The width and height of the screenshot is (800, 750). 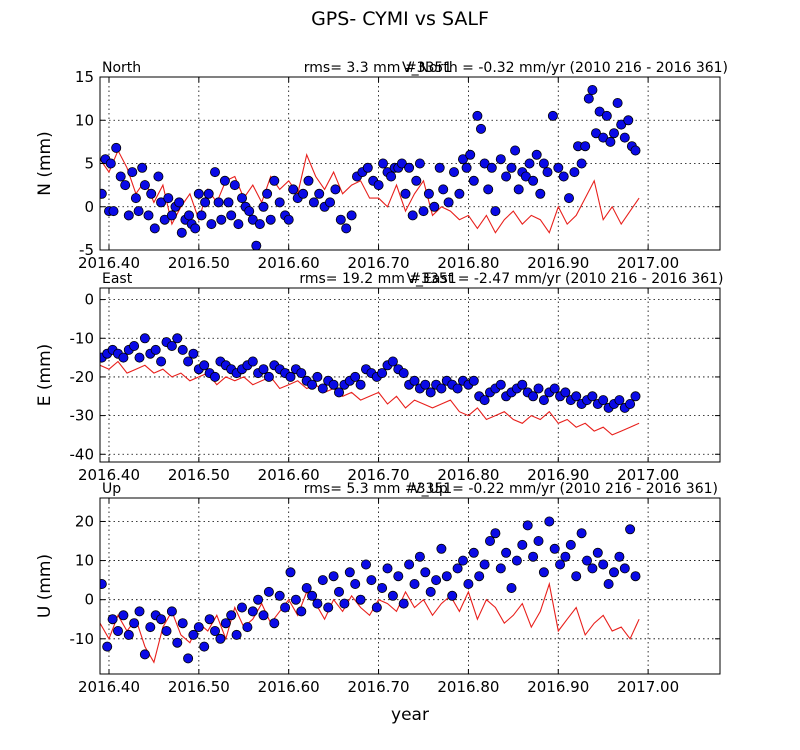 I want to click on x-tick-label: 2016.80, so click(x=468, y=263).